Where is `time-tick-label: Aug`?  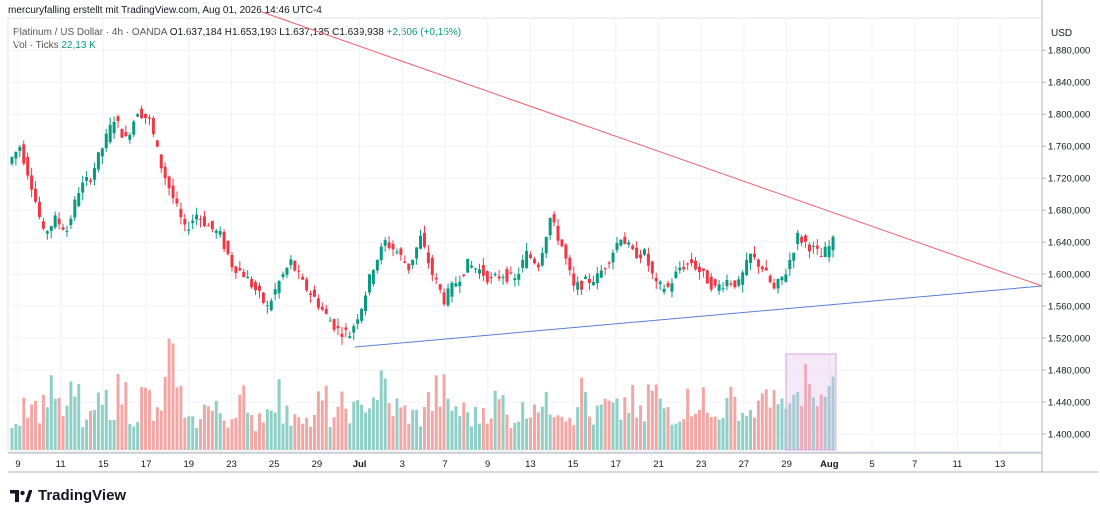
time-tick-label: Aug is located at coordinates (829, 464).